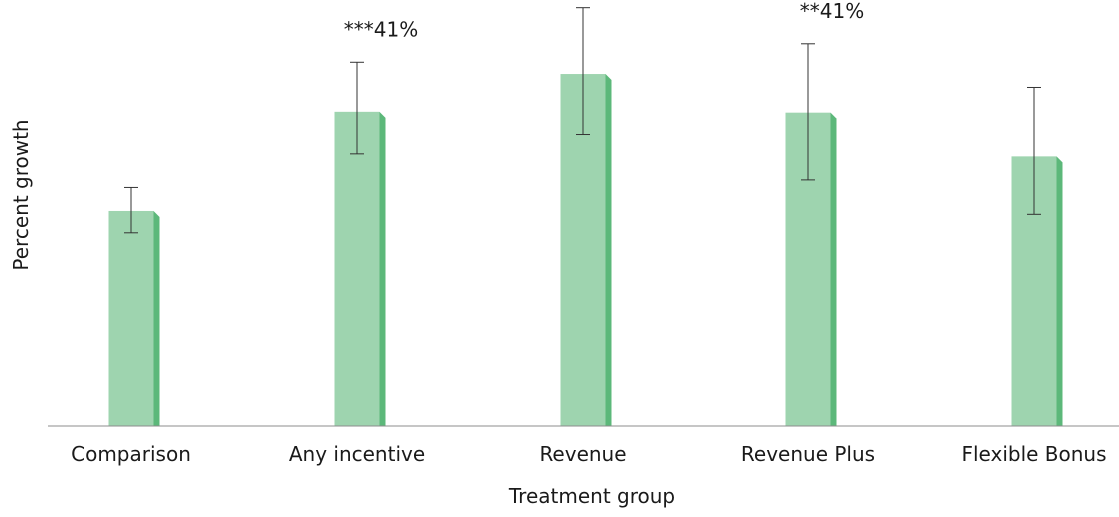 The width and height of the screenshot is (1119, 517). Describe the element at coordinates (357, 454) in the screenshot. I see `x-tick-label: Any incentive` at that location.